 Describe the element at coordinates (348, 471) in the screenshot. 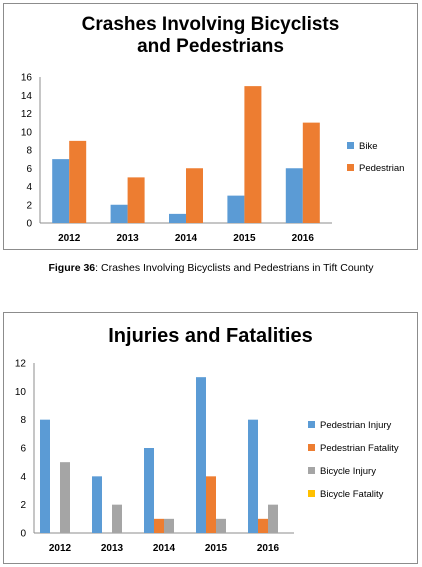

I see `legend-entry: Bicycle Injury` at that location.